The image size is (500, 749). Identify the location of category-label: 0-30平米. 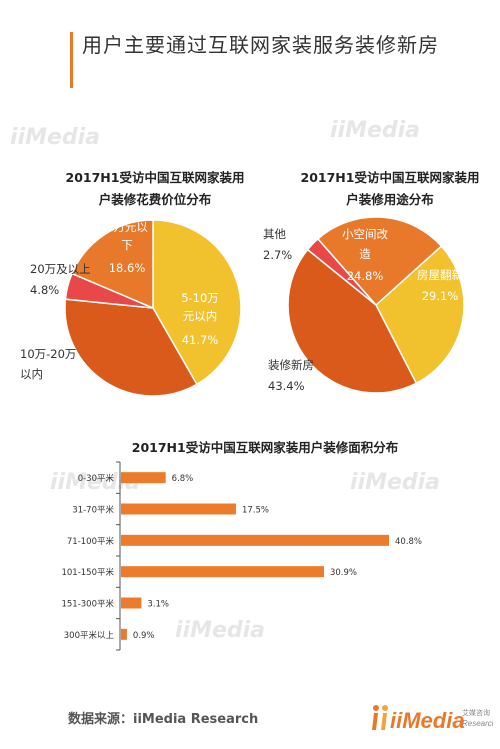
(96, 478).